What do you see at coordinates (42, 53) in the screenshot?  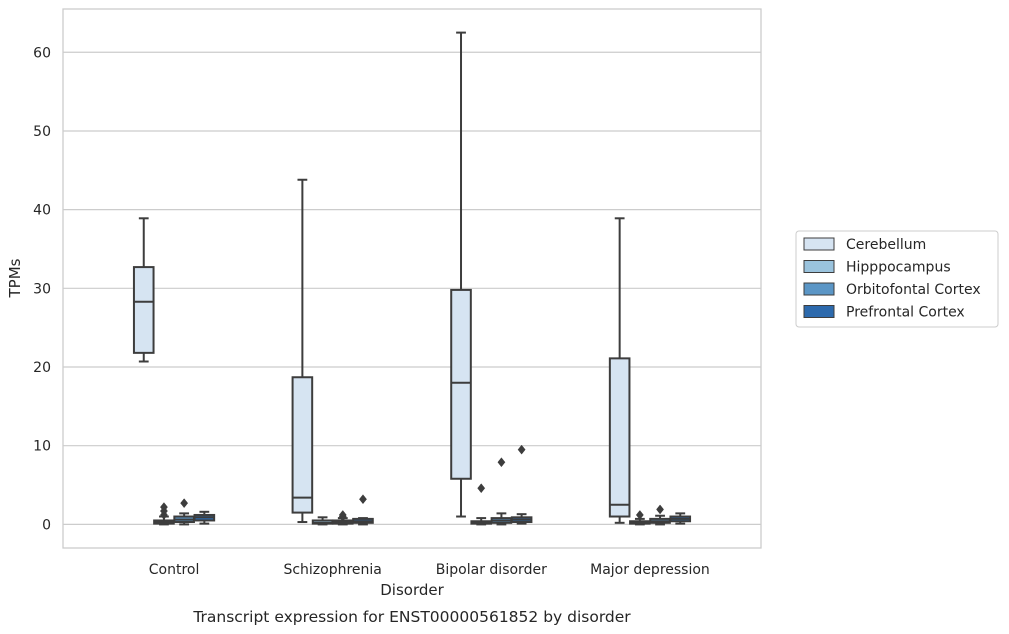 I see `y-tick-label: 60` at bounding box center [42, 53].